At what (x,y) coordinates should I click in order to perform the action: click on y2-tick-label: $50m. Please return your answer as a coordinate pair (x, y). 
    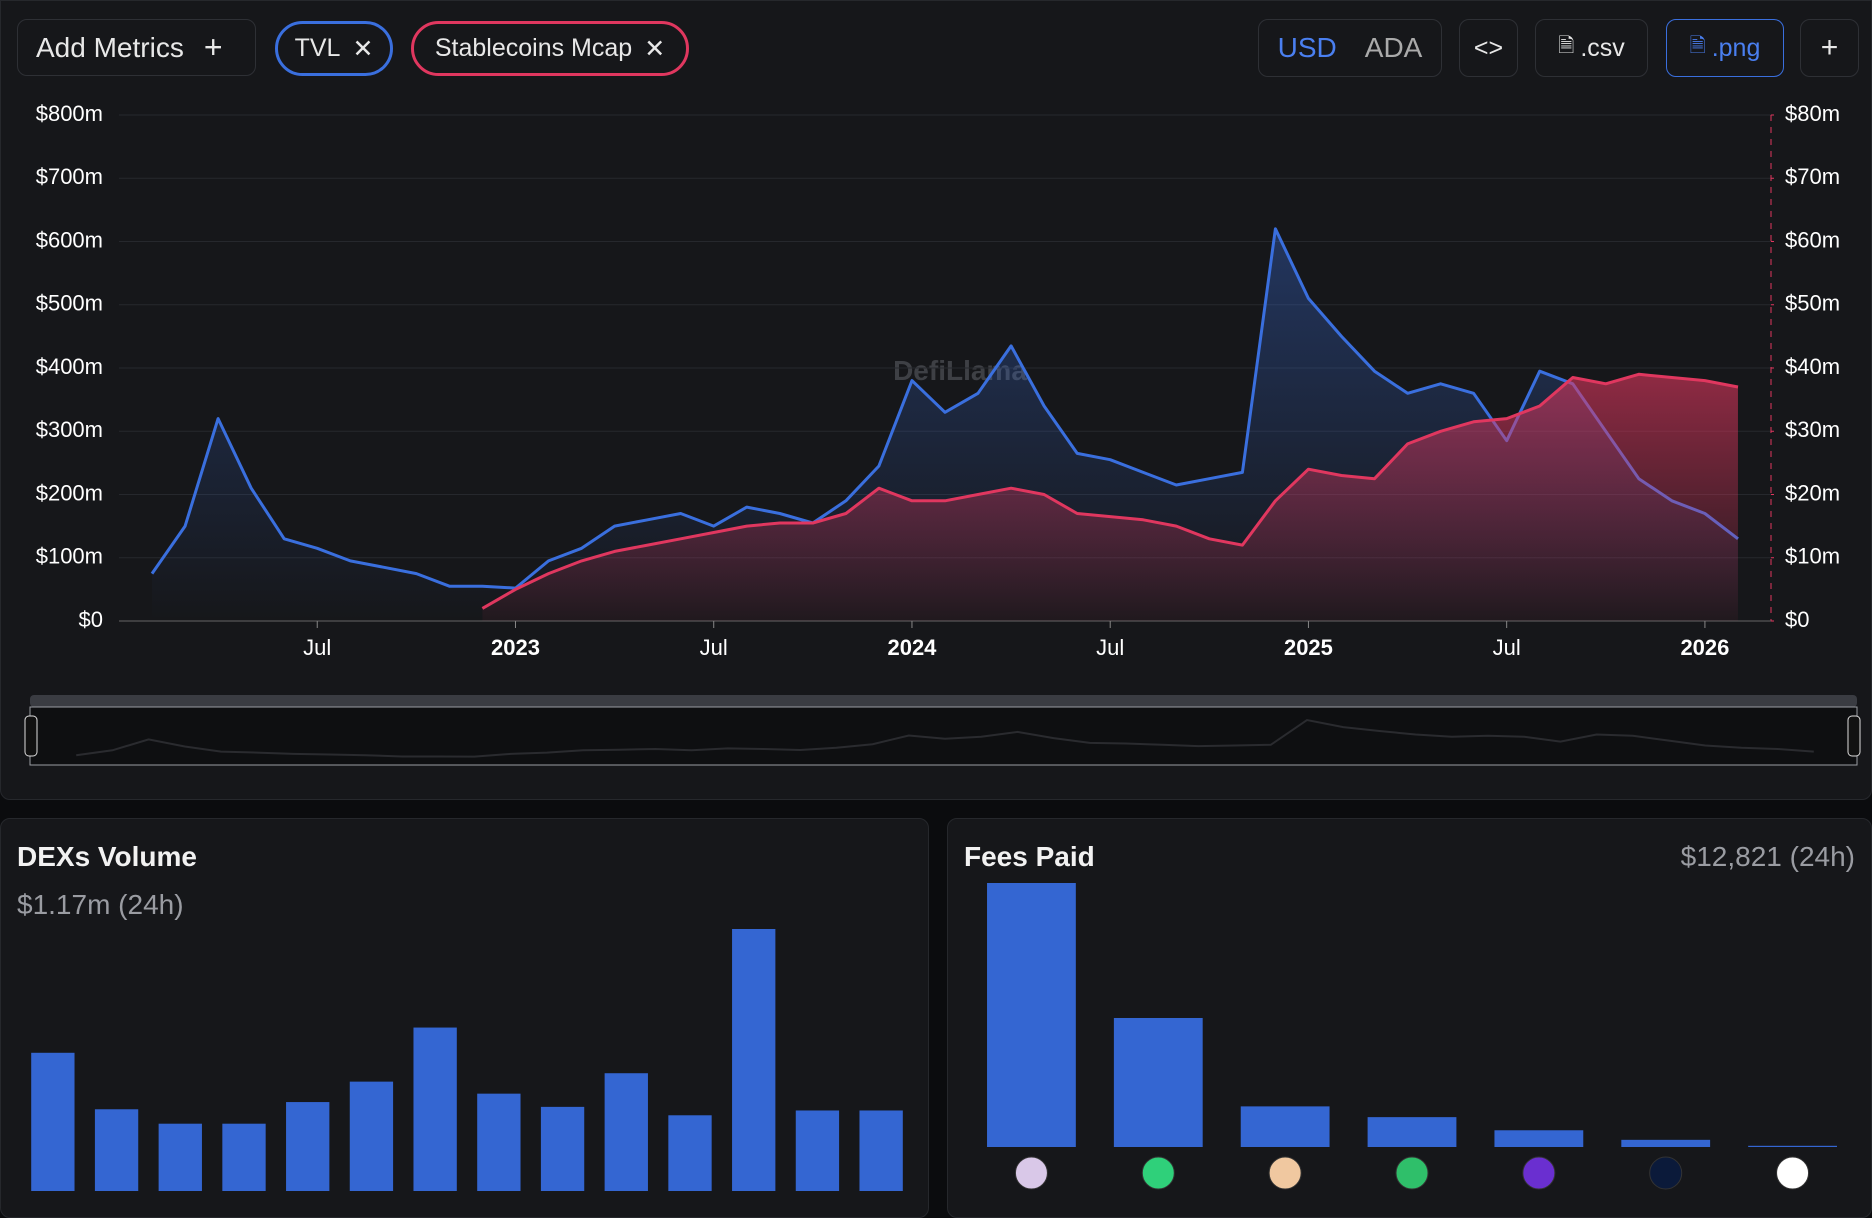
    Looking at the image, I should click on (1812, 303).